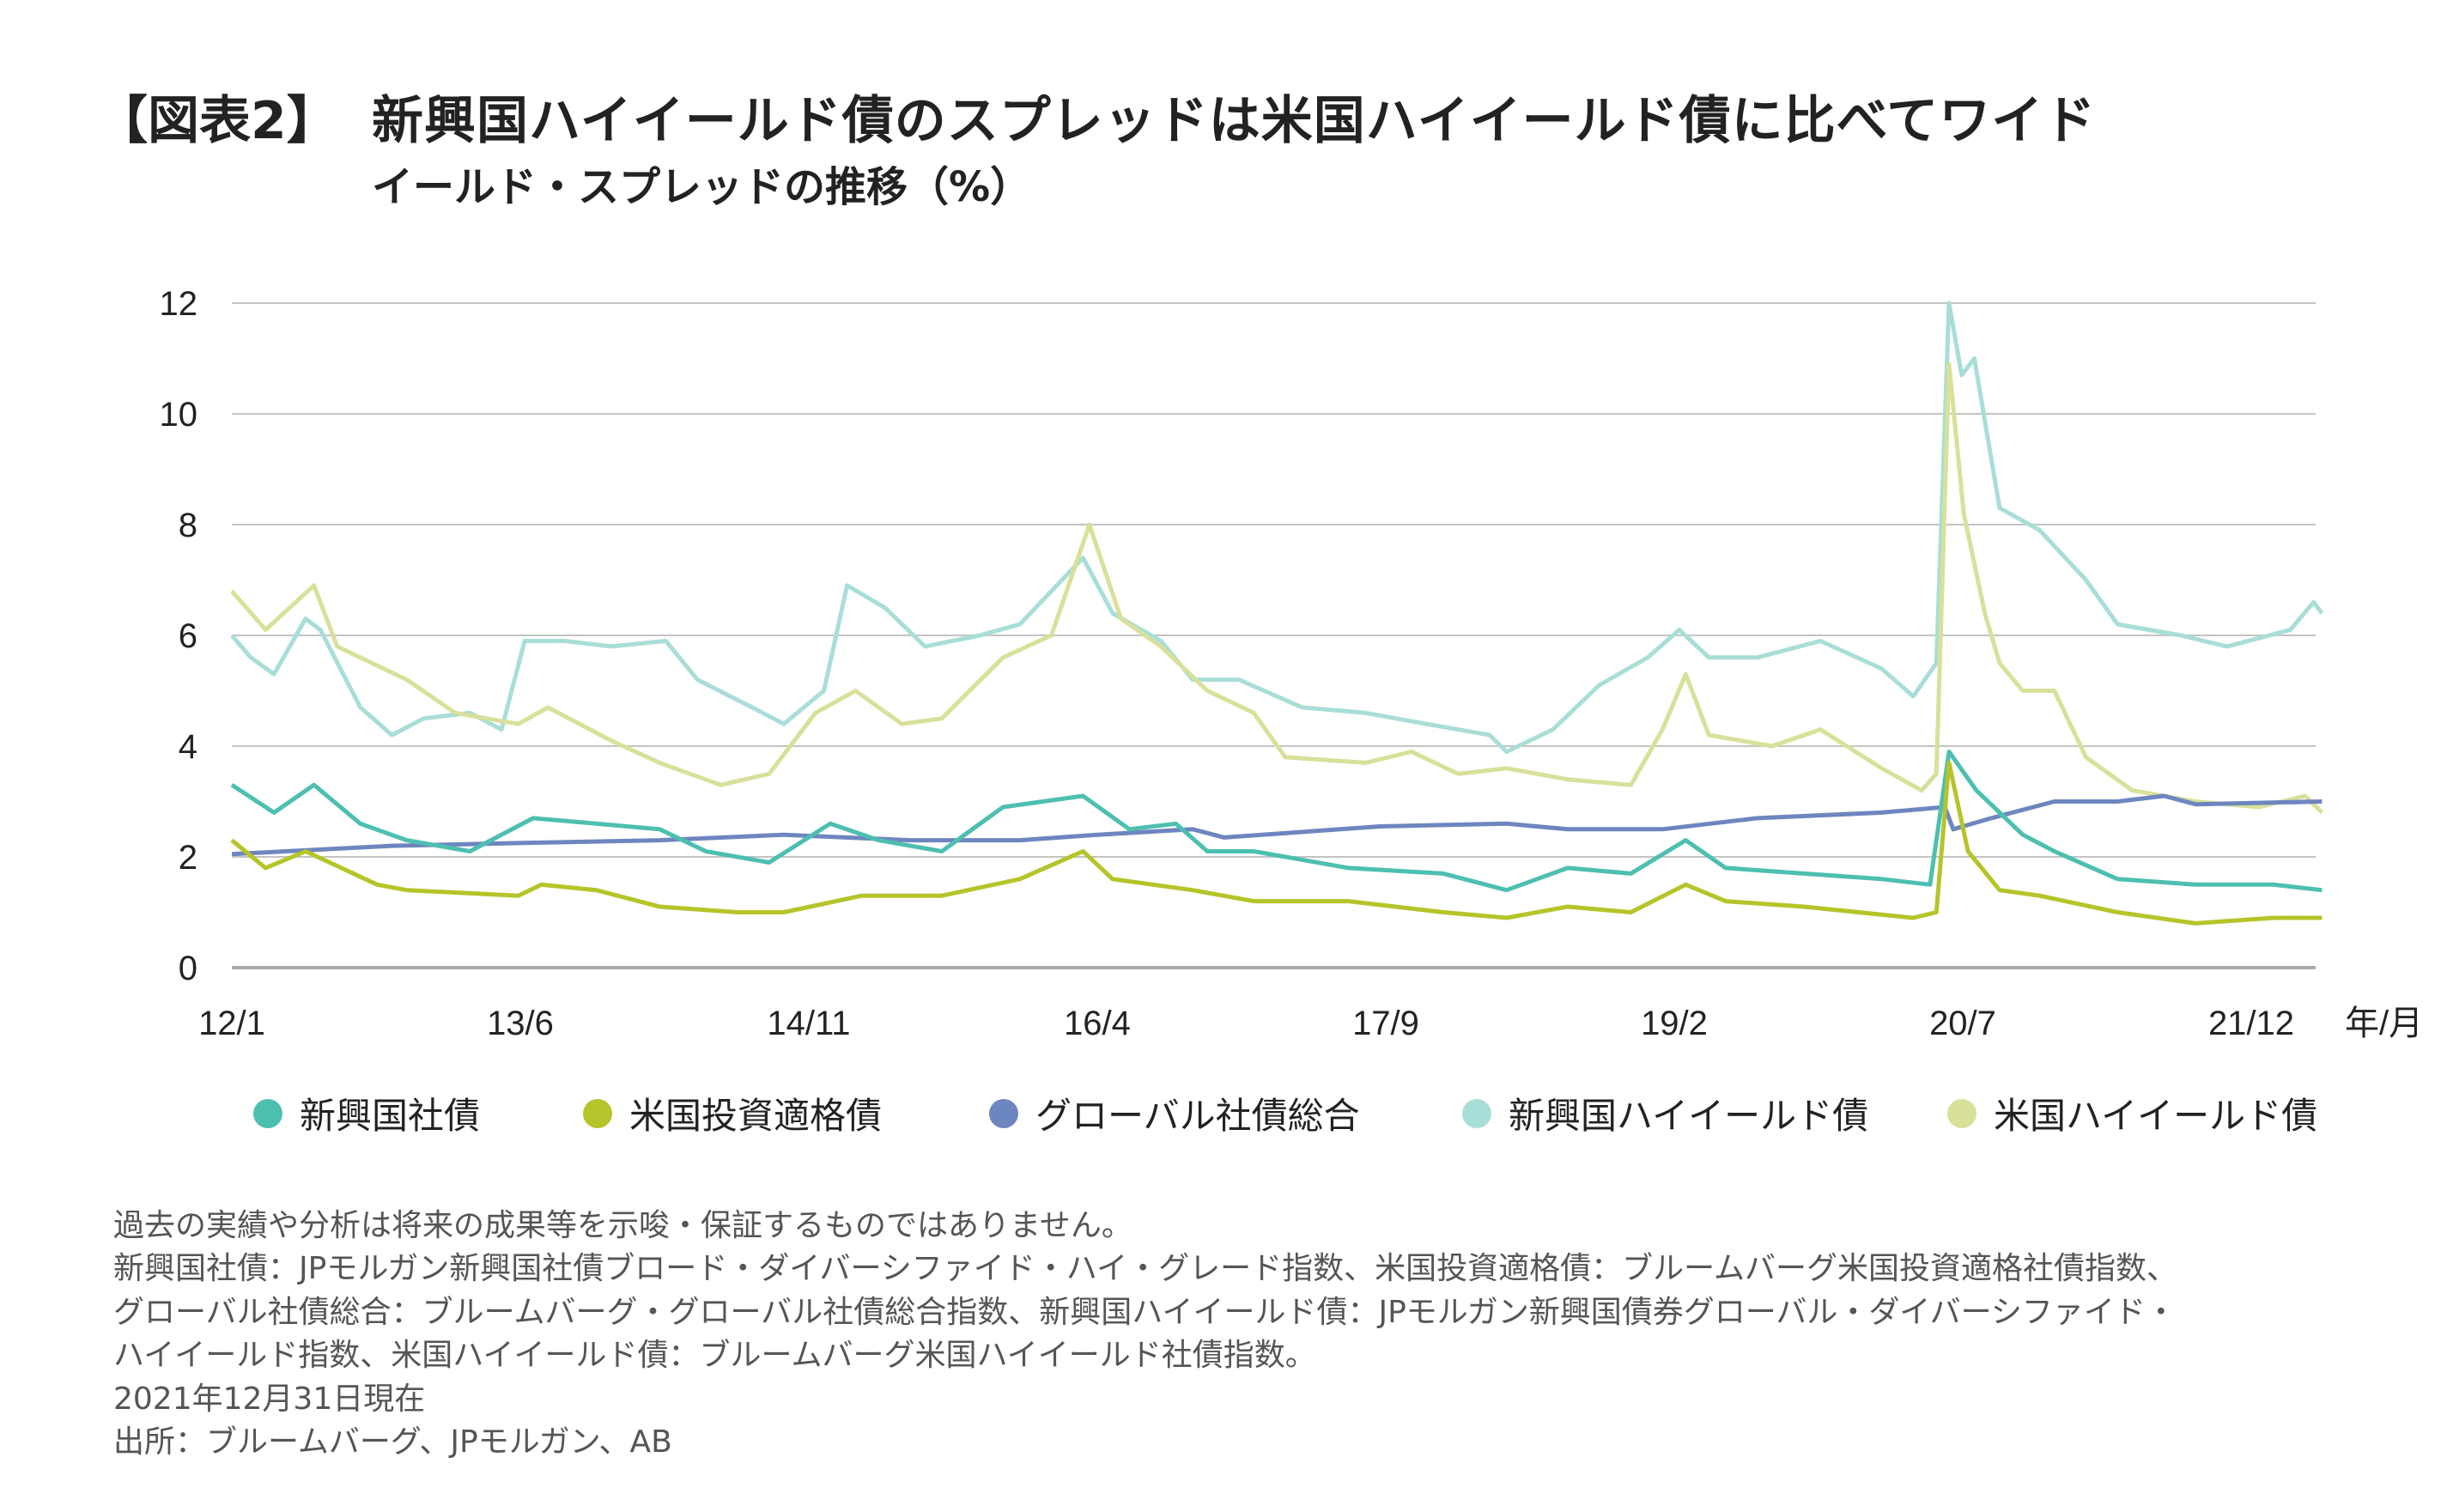 The width and height of the screenshot is (2447, 1512). What do you see at coordinates (2251, 1024) in the screenshot?
I see `x-tick-label: 21/12` at bounding box center [2251, 1024].